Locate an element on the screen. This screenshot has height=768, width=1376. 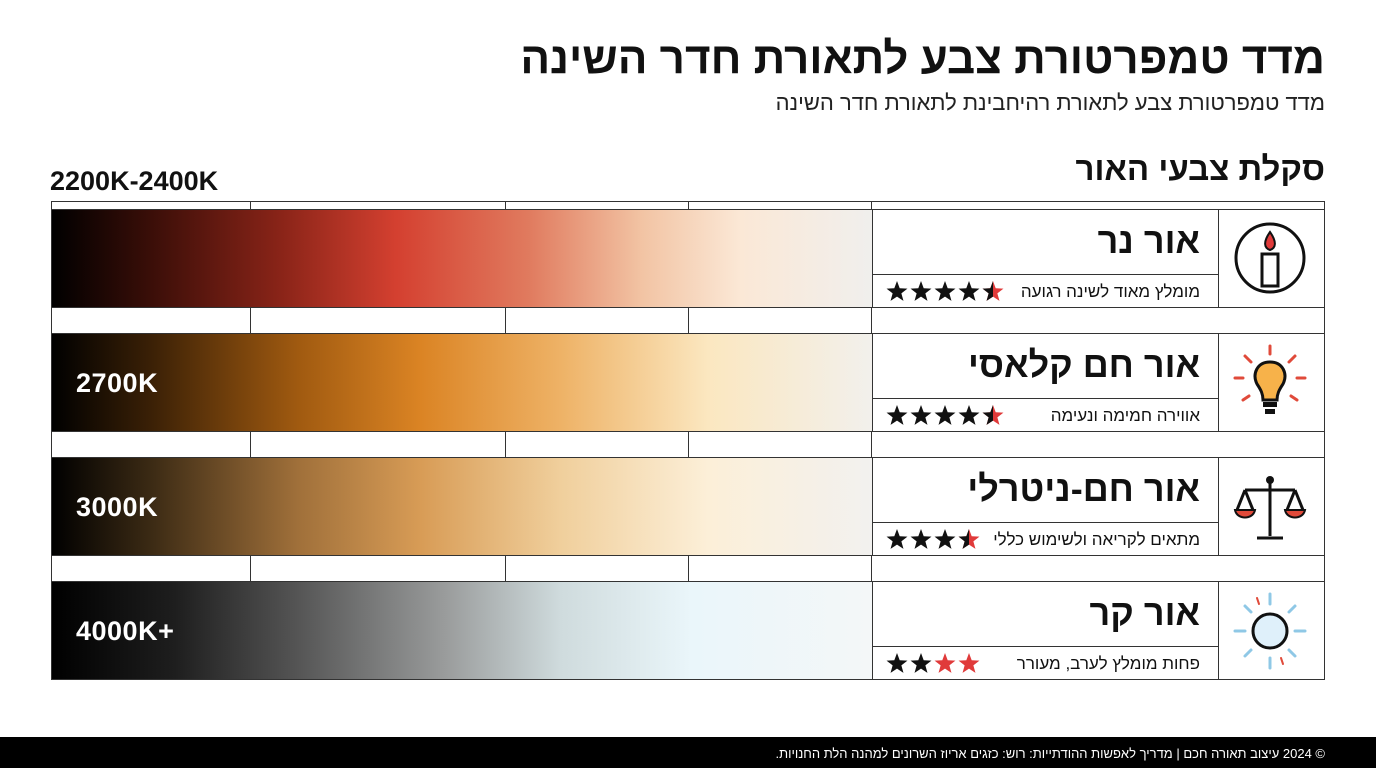
light-name: אור נר is located at coordinates (1148, 240).